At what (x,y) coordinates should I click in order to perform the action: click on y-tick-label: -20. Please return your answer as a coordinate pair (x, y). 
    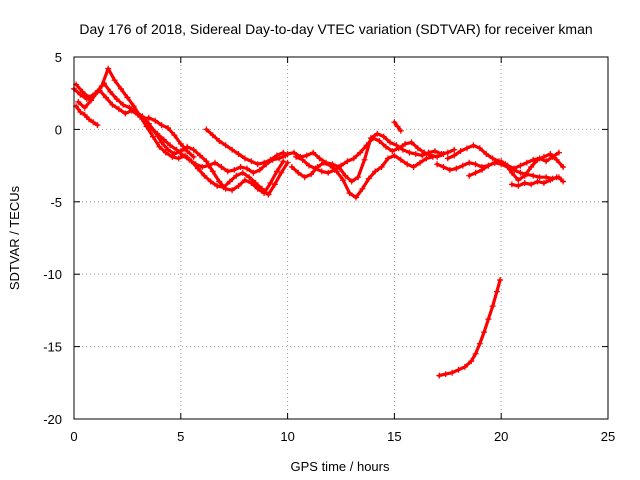
    Looking at the image, I should click on (52, 419).